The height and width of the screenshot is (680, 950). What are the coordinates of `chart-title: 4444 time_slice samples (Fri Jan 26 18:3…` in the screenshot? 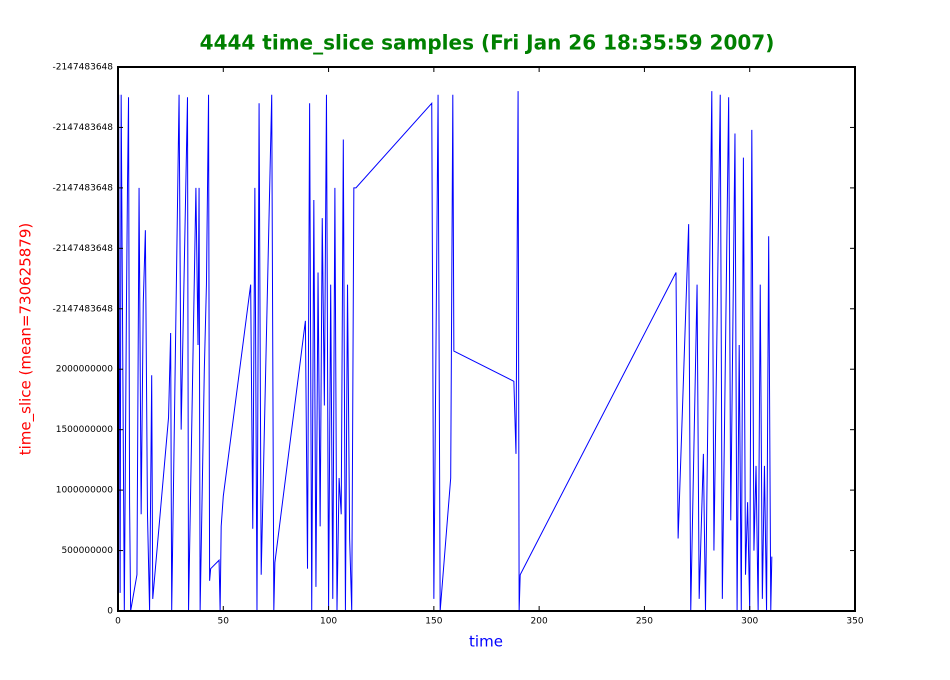 It's located at (487, 43).